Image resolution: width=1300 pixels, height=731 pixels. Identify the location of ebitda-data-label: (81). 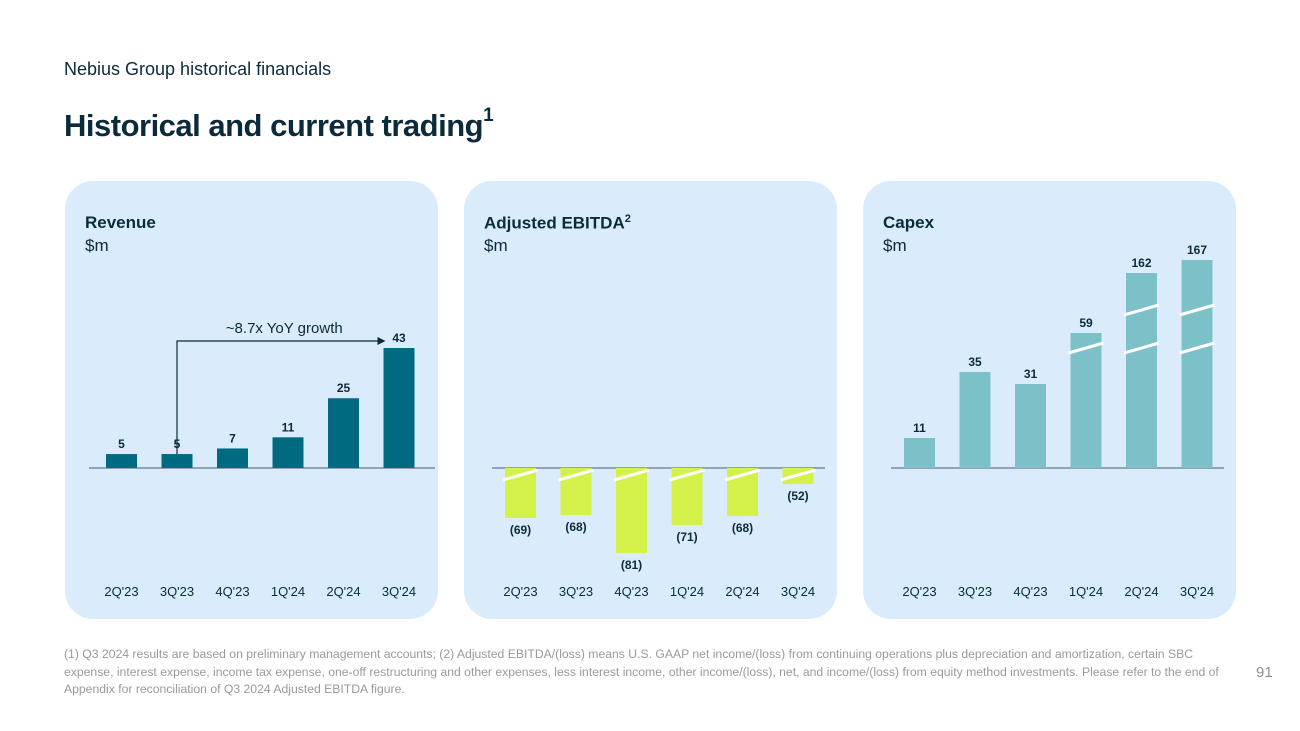
(631, 565).